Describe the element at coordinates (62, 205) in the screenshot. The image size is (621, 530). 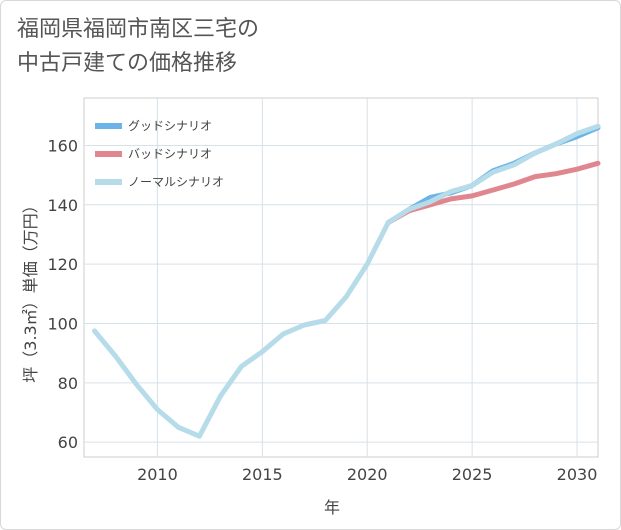
I see `y-tick-label-140: 140` at that location.